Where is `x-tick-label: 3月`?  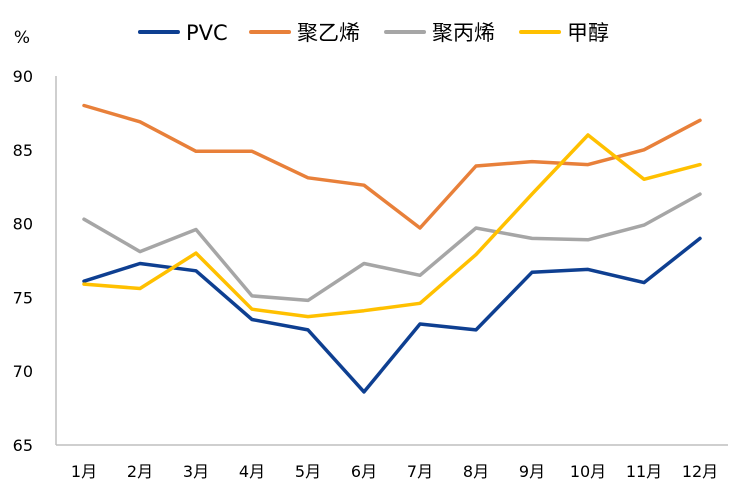 x-tick-label: 3月 is located at coordinates (196, 471).